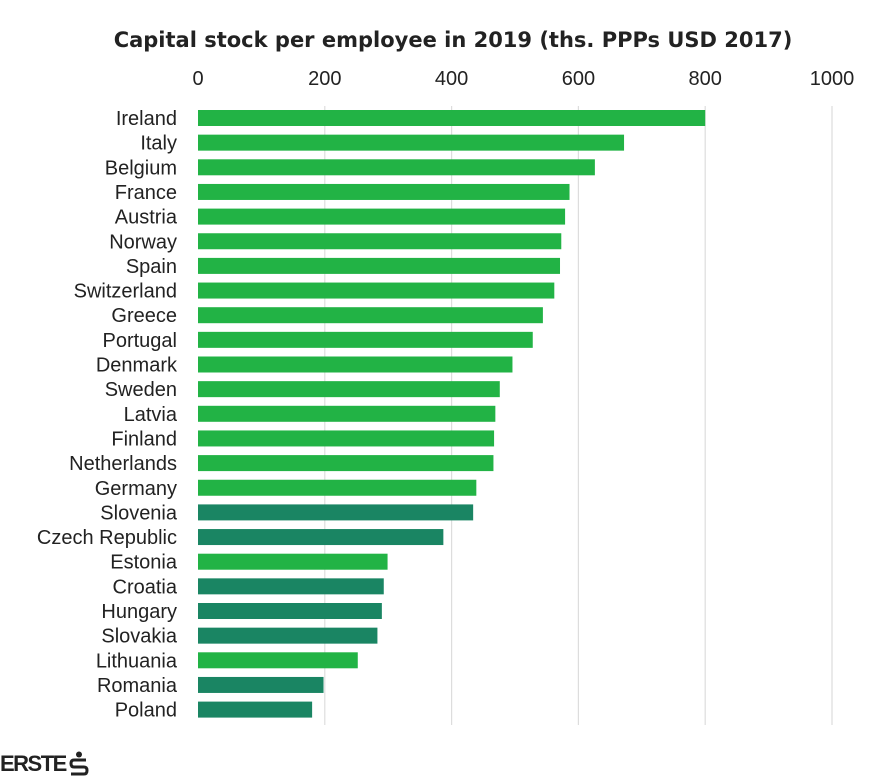  I want to click on category-label: Slovenia, so click(139, 513).